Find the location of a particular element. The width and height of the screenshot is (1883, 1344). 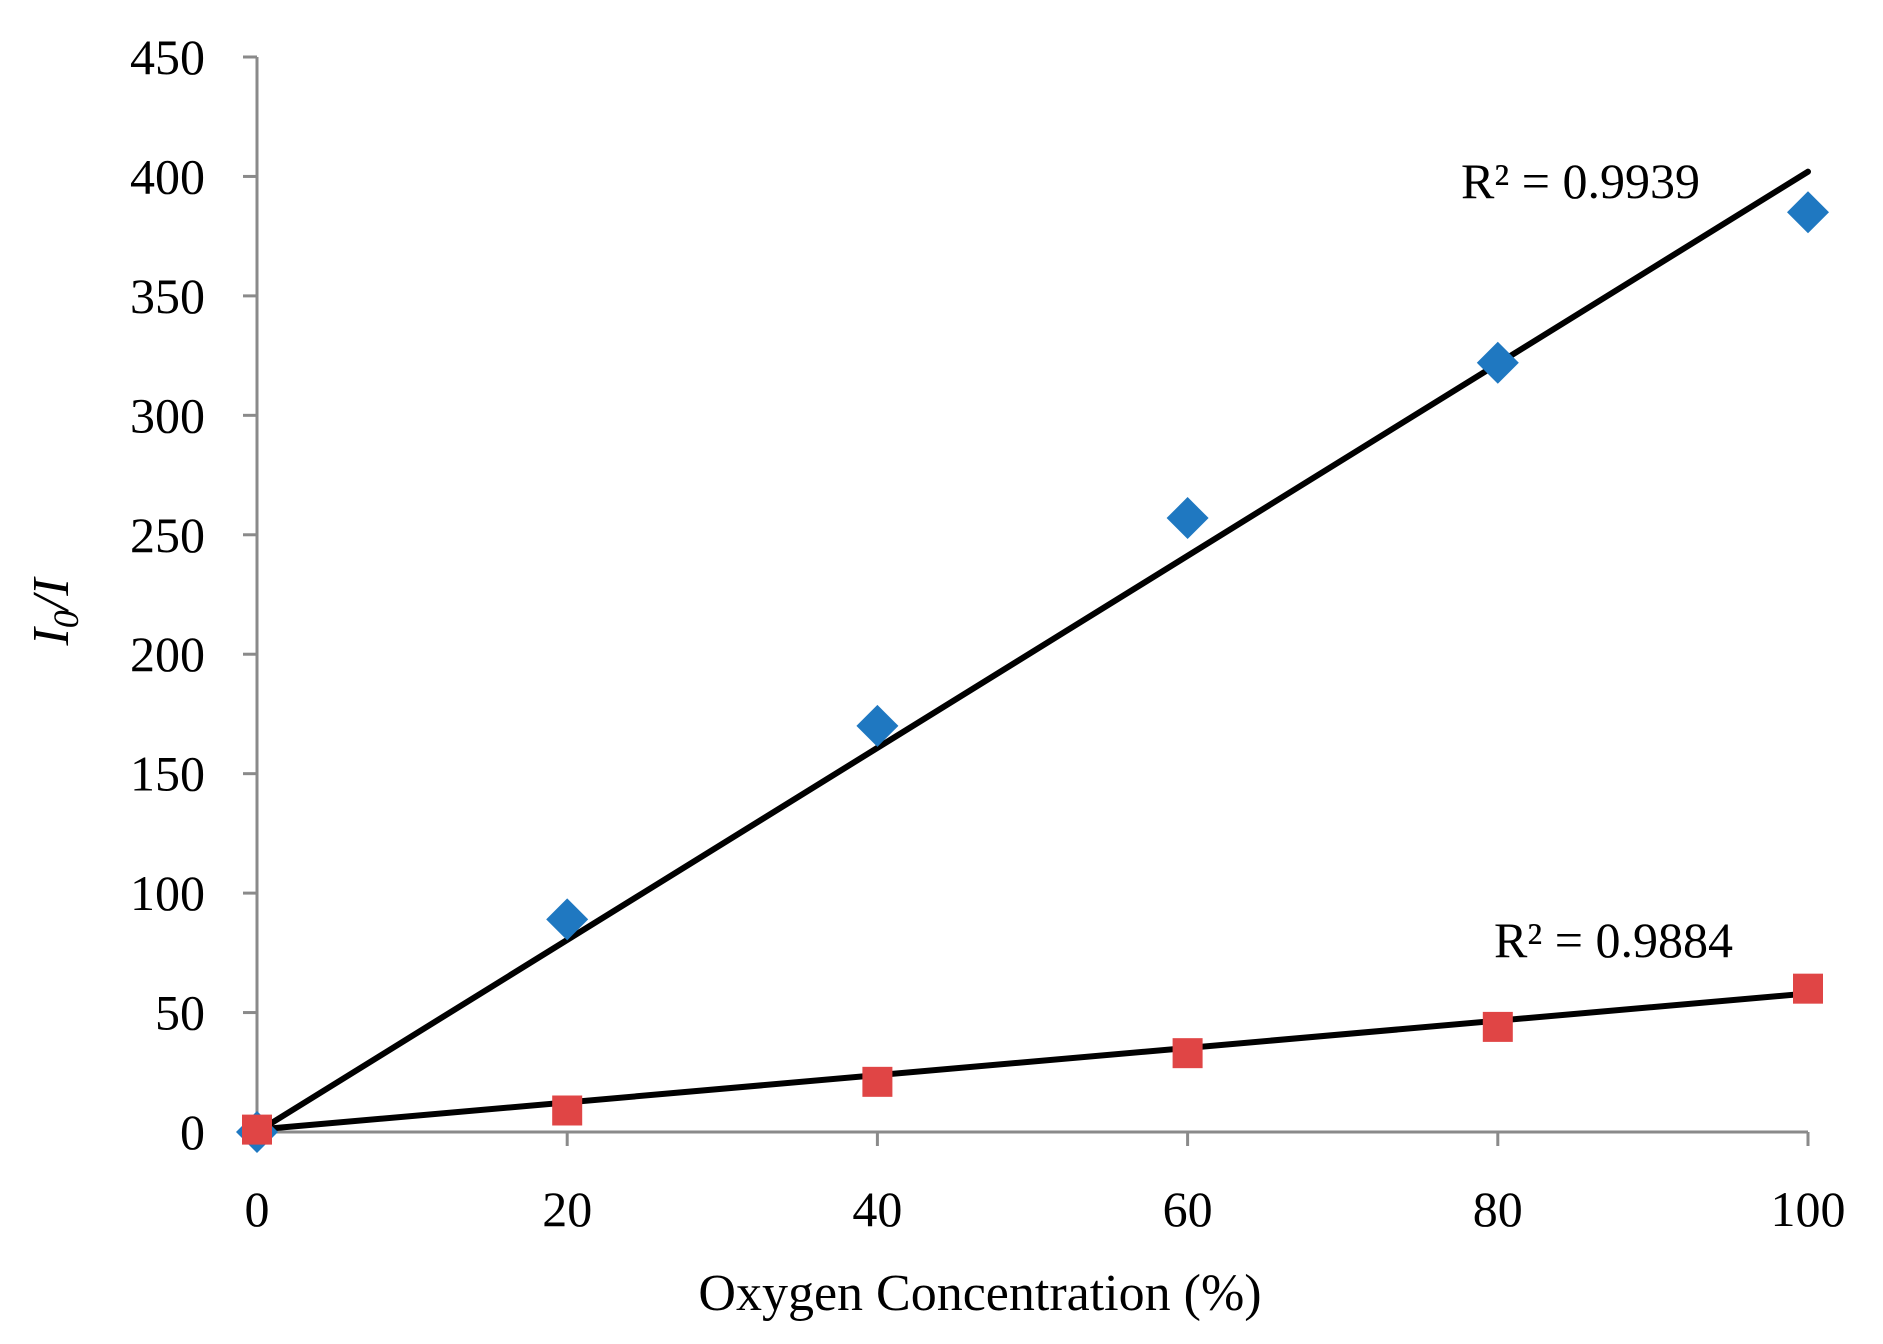

x-tick-label: 40 is located at coordinates (877, 1209).